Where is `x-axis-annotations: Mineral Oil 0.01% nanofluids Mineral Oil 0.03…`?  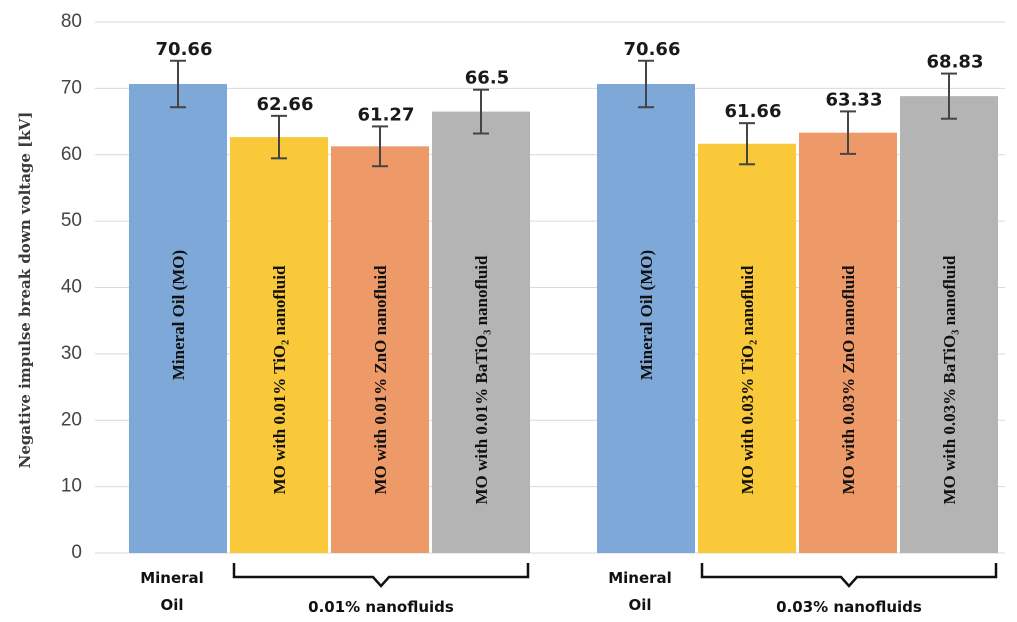
x-axis-annotations: Mineral Oil 0.01% nanofluids Mineral Oil 0.03… is located at coordinates (569, 589).